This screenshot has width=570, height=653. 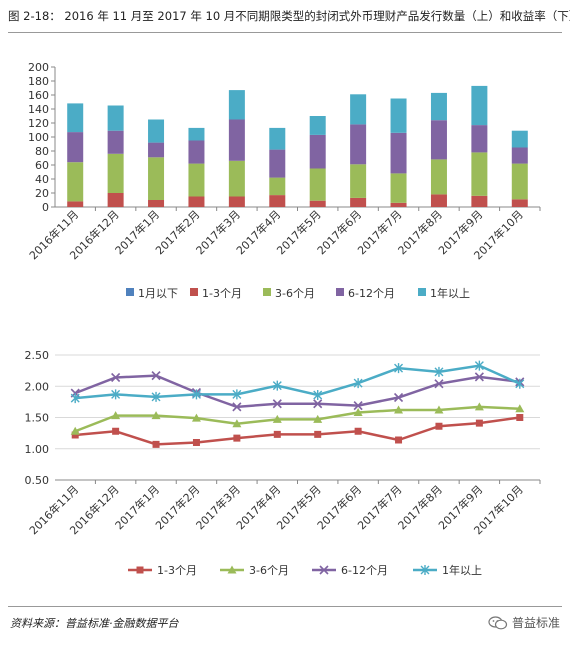 What do you see at coordinates (285, 606) in the screenshot?
I see `source-divider` at bounding box center [285, 606].